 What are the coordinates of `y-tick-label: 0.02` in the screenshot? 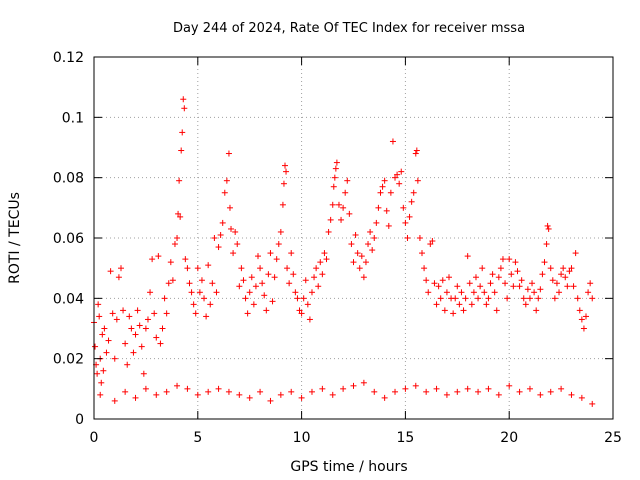 It's located at (68, 360).